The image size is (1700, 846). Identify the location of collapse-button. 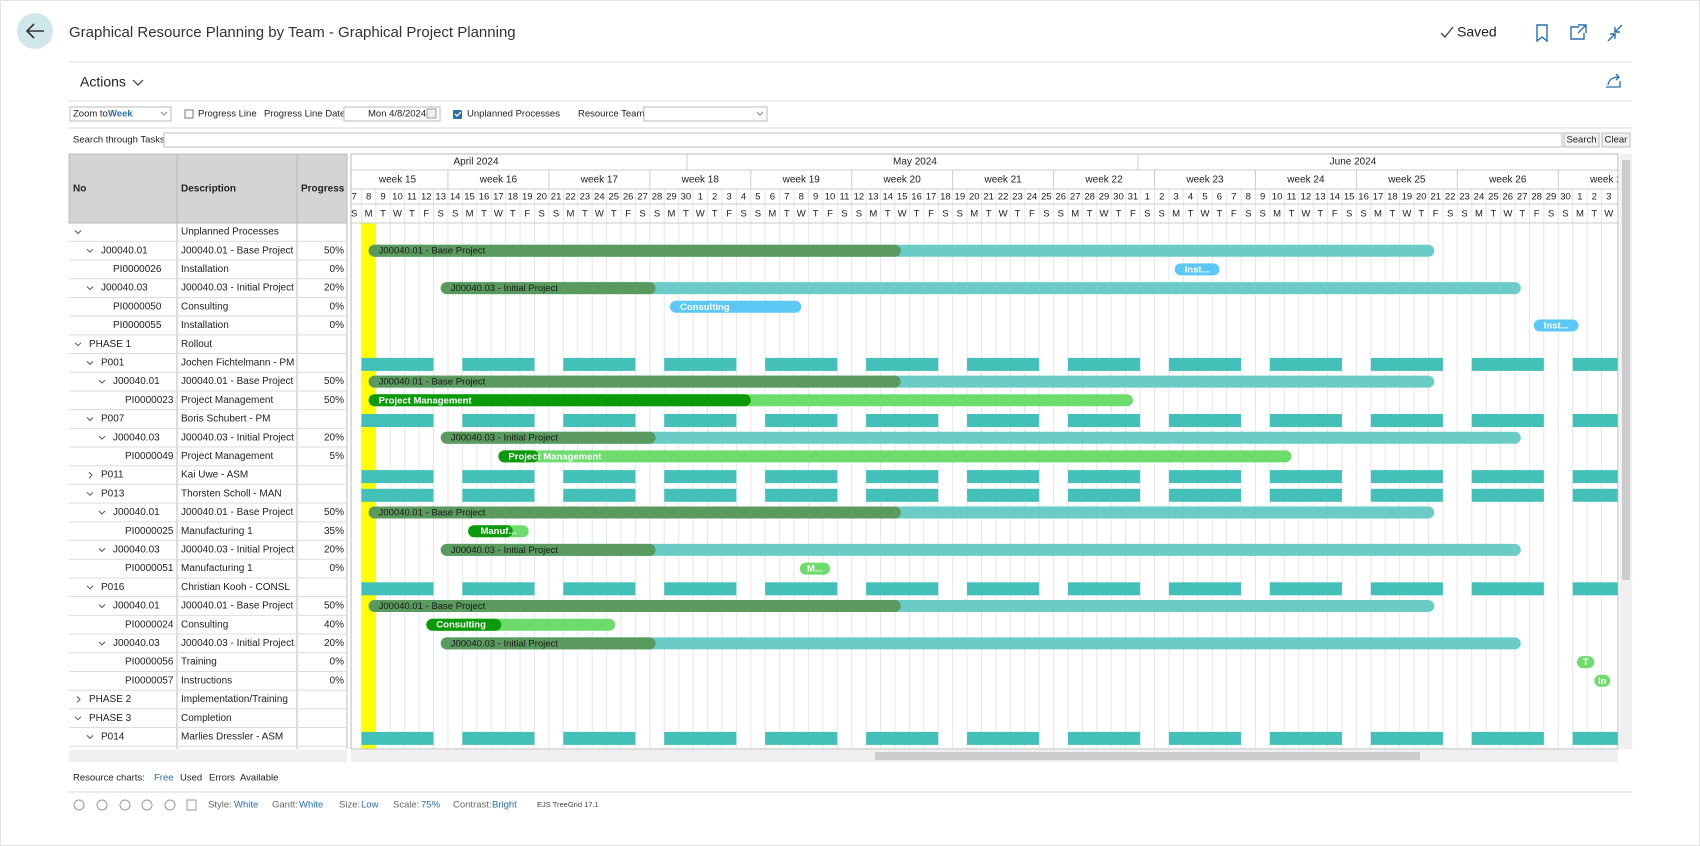
(1615, 33).